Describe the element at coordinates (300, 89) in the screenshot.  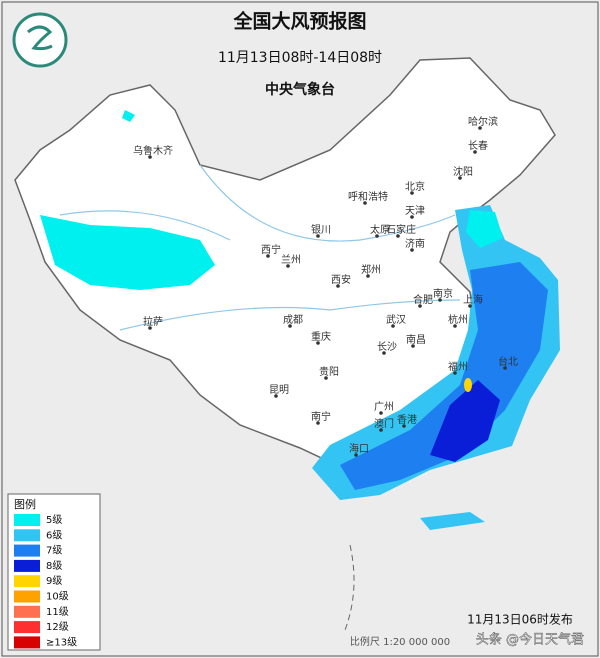
I see `issuer: 中央气象台` at that location.